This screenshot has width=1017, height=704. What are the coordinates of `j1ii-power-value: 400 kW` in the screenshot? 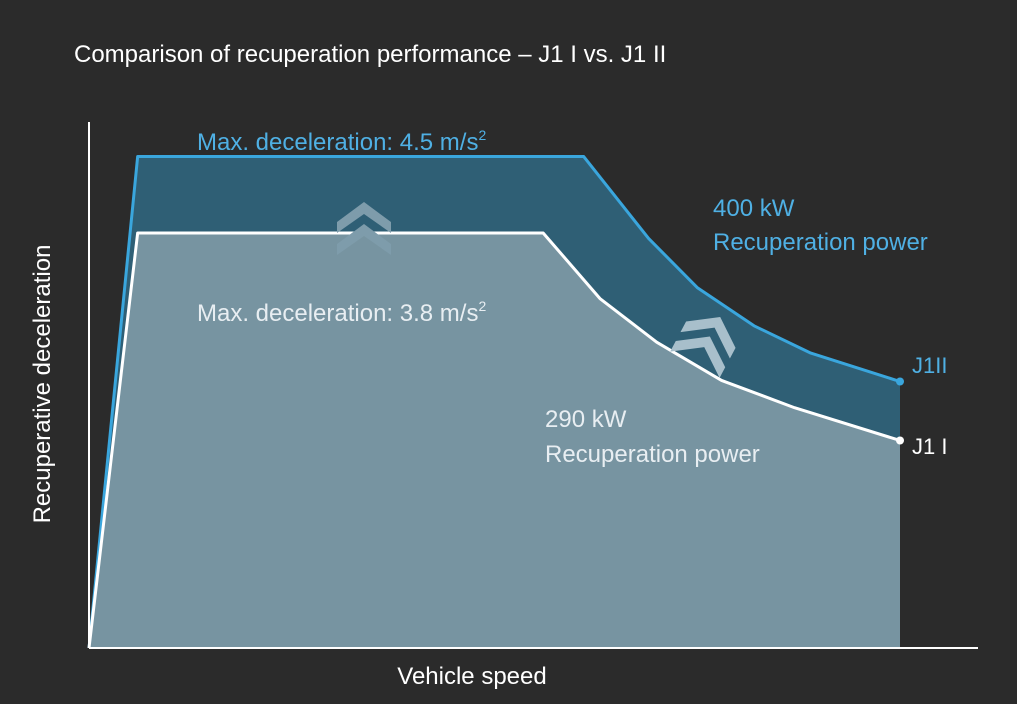 It's located at (754, 208).